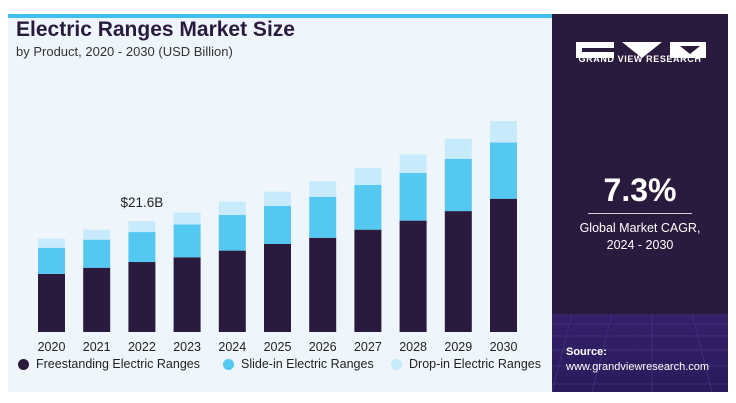 The height and width of the screenshot is (403, 736). I want to click on x-tick-label: 2022, so click(142, 347).